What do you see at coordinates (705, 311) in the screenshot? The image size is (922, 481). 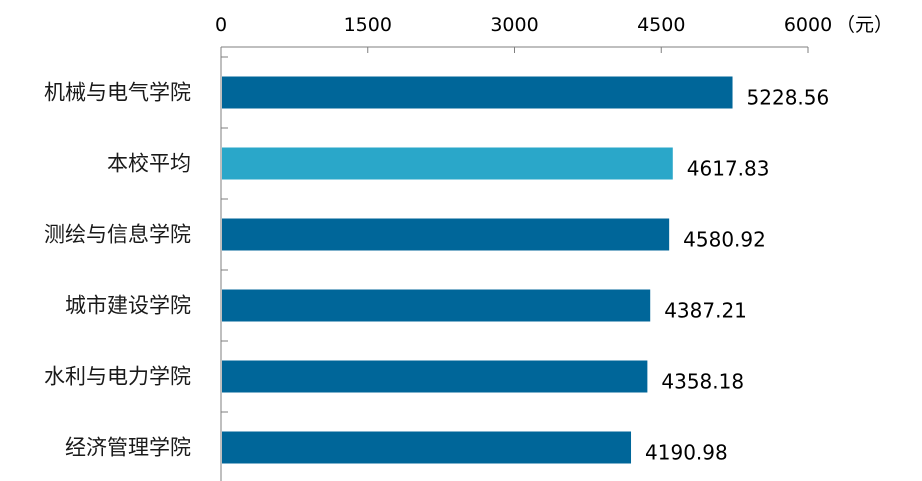 I see `value-label: 4387.21` at bounding box center [705, 311].